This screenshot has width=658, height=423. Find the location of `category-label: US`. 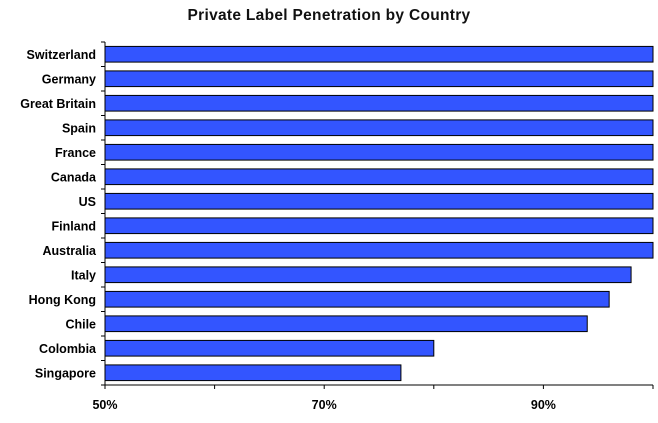

category-label: US is located at coordinates (87, 202).